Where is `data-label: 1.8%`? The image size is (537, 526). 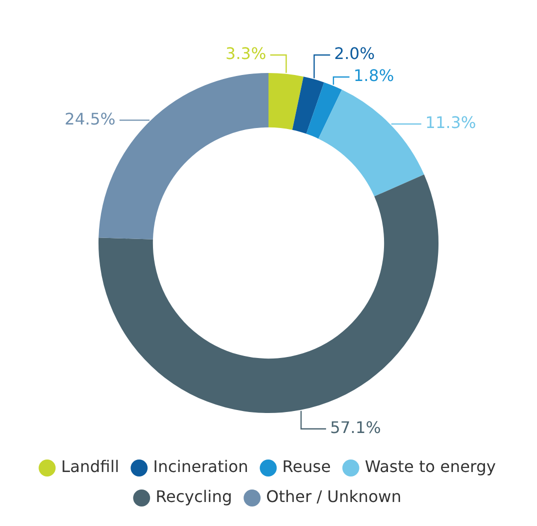
data-label: 1.8% is located at coordinates (373, 76).